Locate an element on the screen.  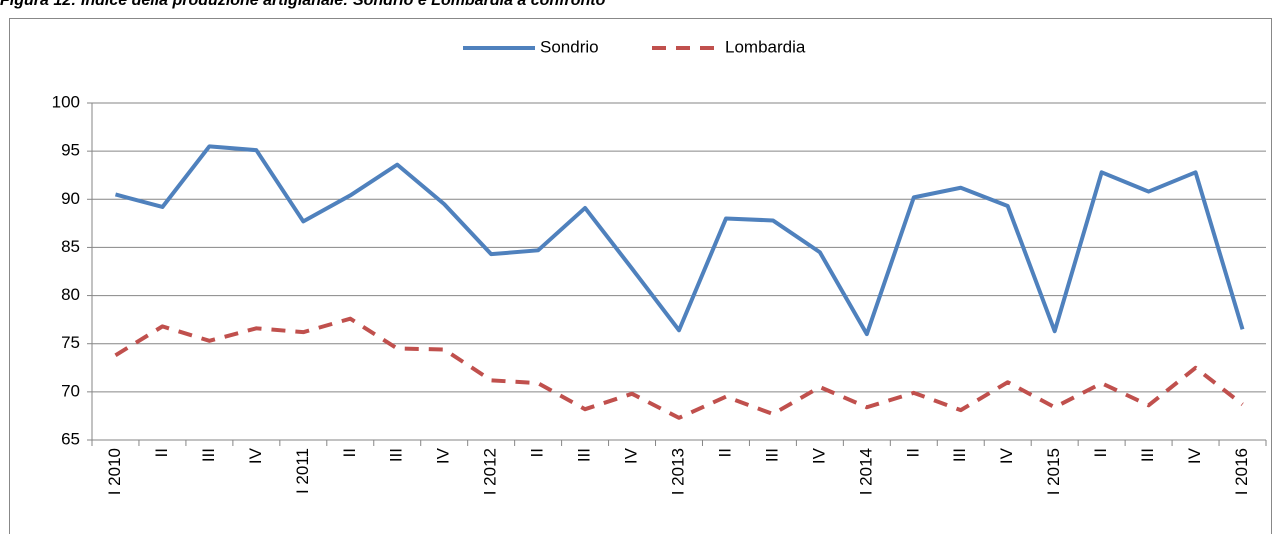
x-tick-label: I 2013 is located at coordinates (677, 471).